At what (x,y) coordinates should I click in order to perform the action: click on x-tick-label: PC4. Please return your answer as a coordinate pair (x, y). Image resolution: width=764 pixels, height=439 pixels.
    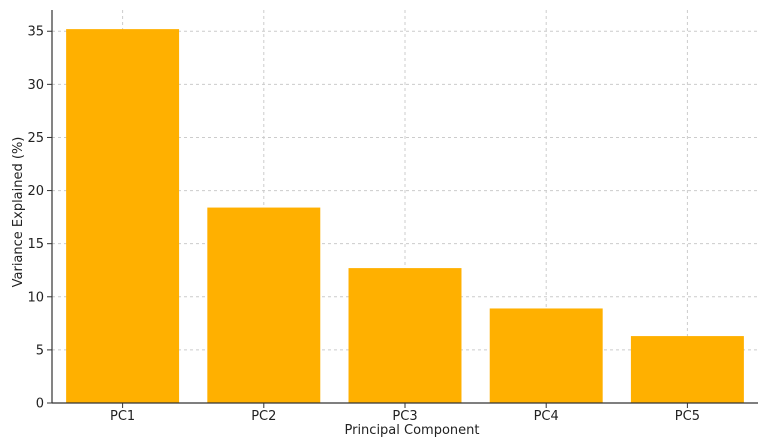
    Looking at the image, I should click on (546, 416).